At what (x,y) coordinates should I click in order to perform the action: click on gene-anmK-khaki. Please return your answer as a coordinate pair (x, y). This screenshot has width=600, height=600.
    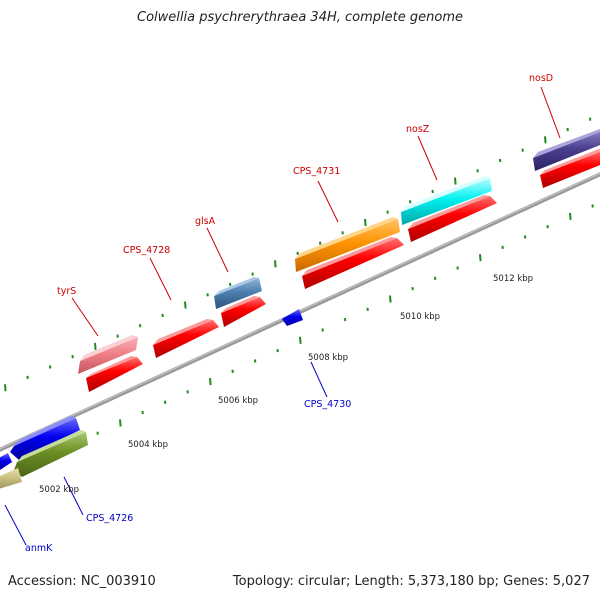
    Looking at the image, I should click on (11, 479).